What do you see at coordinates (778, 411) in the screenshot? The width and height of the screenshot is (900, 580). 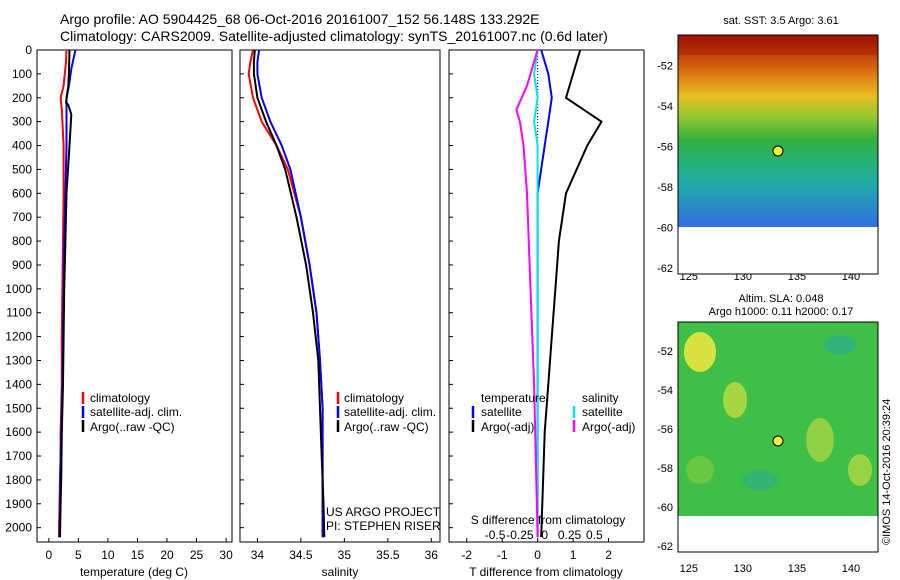 I see `sla-map-texture` at bounding box center [778, 411].